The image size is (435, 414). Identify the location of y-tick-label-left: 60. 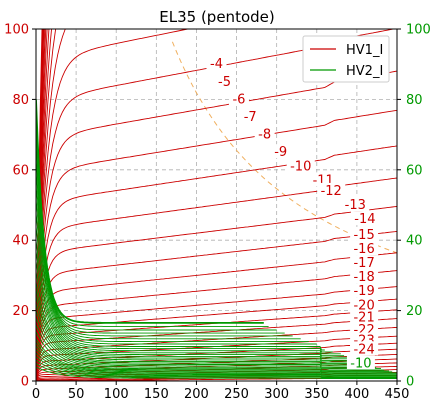
(20, 170).